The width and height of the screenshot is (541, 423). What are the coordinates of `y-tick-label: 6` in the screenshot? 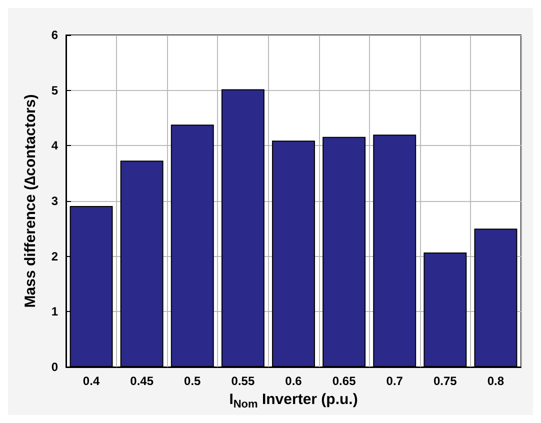 It's located at (54, 35).